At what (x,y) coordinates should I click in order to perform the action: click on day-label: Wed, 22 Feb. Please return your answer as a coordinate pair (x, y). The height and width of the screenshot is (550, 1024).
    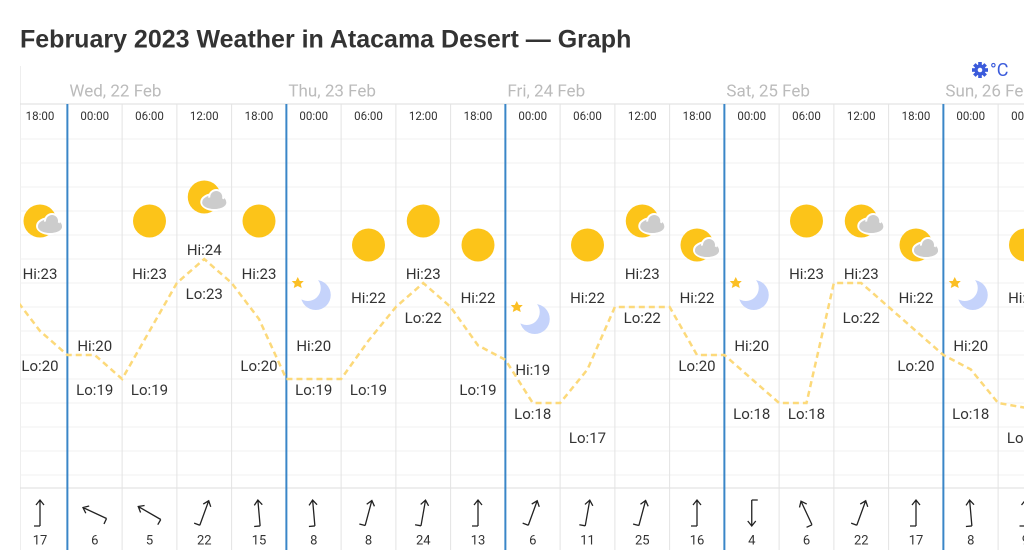
    Looking at the image, I should click on (115, 91).